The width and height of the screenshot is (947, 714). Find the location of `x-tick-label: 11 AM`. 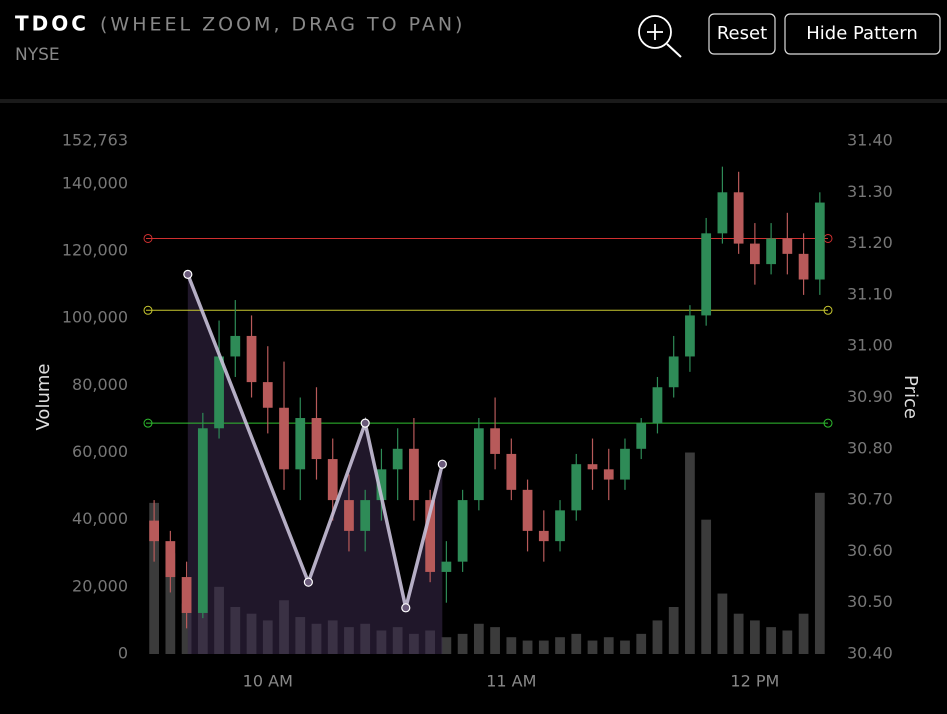

x-tick-label: 11 AM is located at coordinates (511, 681).